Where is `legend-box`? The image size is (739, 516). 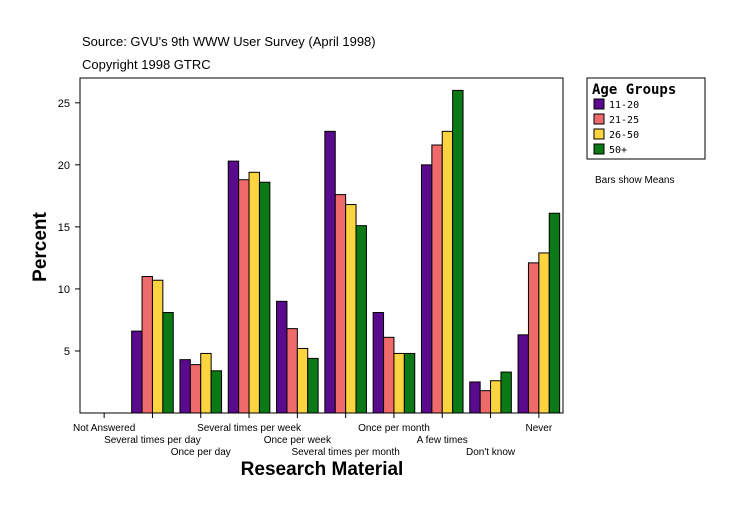
legend-box is located at coordinates (646, 118).